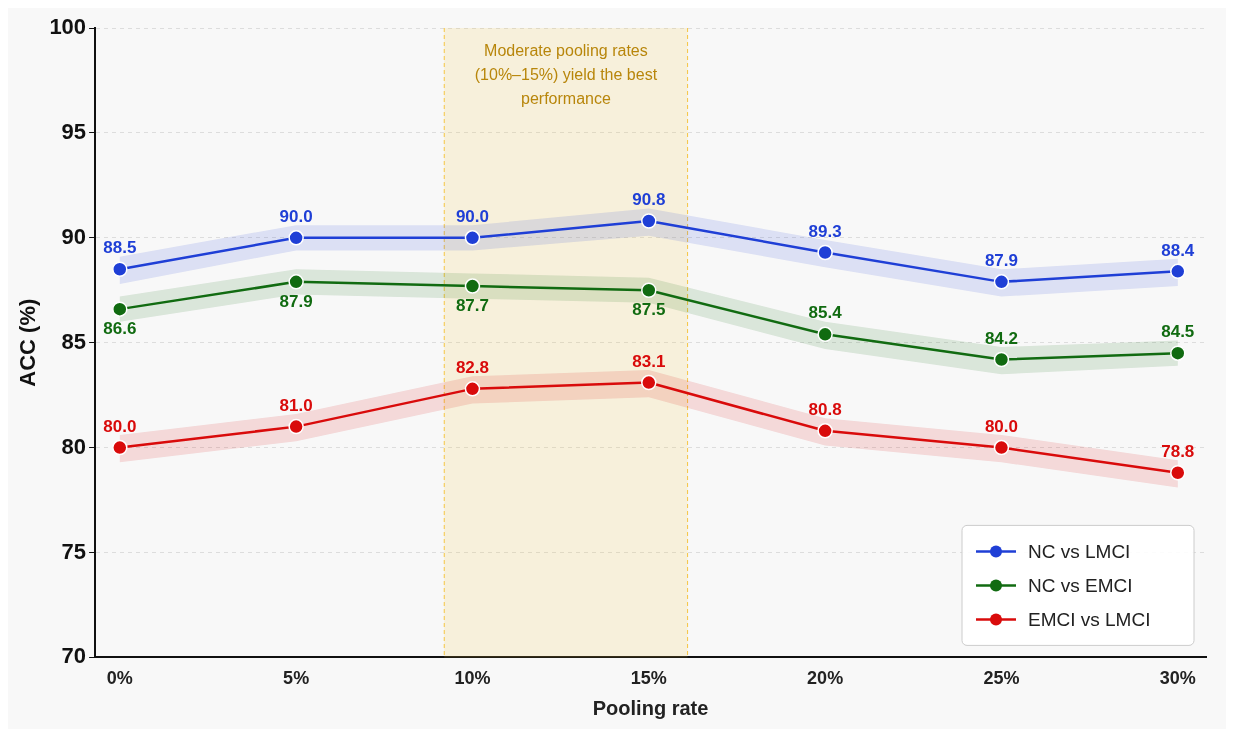 This screenshot has height=737, width=1234. What do you see at coordinates (472, 368) in the screenshot?
I see `data-label: 82.8` at bounding box center [472, 368].